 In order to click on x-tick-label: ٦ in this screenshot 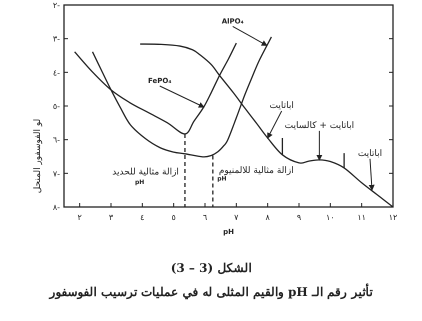, I will do `click(205, 217)`.